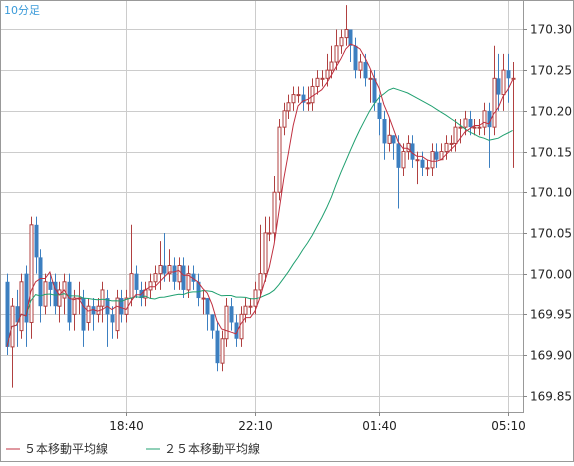 The image size is (574, 466). I want to click on y-tick-label: 170.15, so click(551, 153).